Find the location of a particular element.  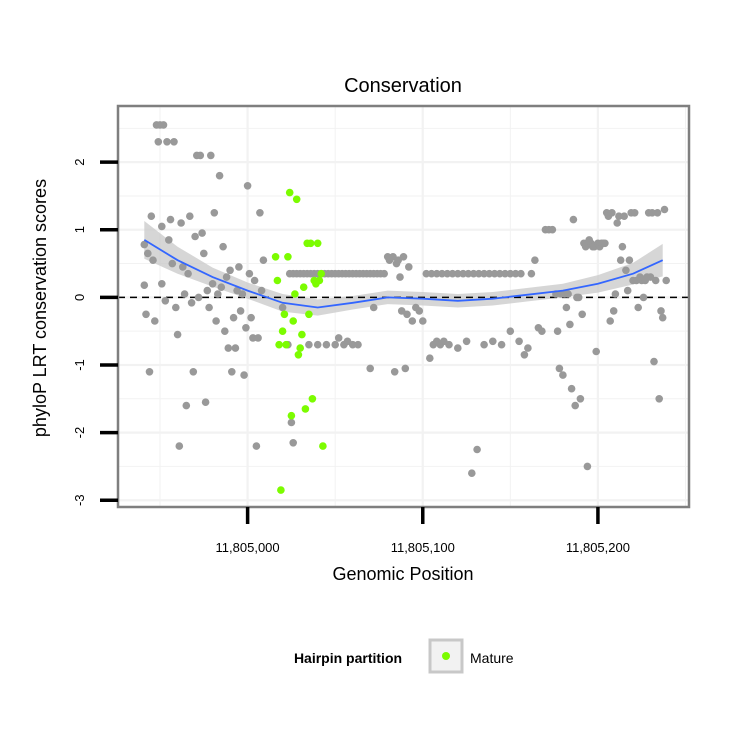

chart-title: Conservation is located at coordinates (403, 86).